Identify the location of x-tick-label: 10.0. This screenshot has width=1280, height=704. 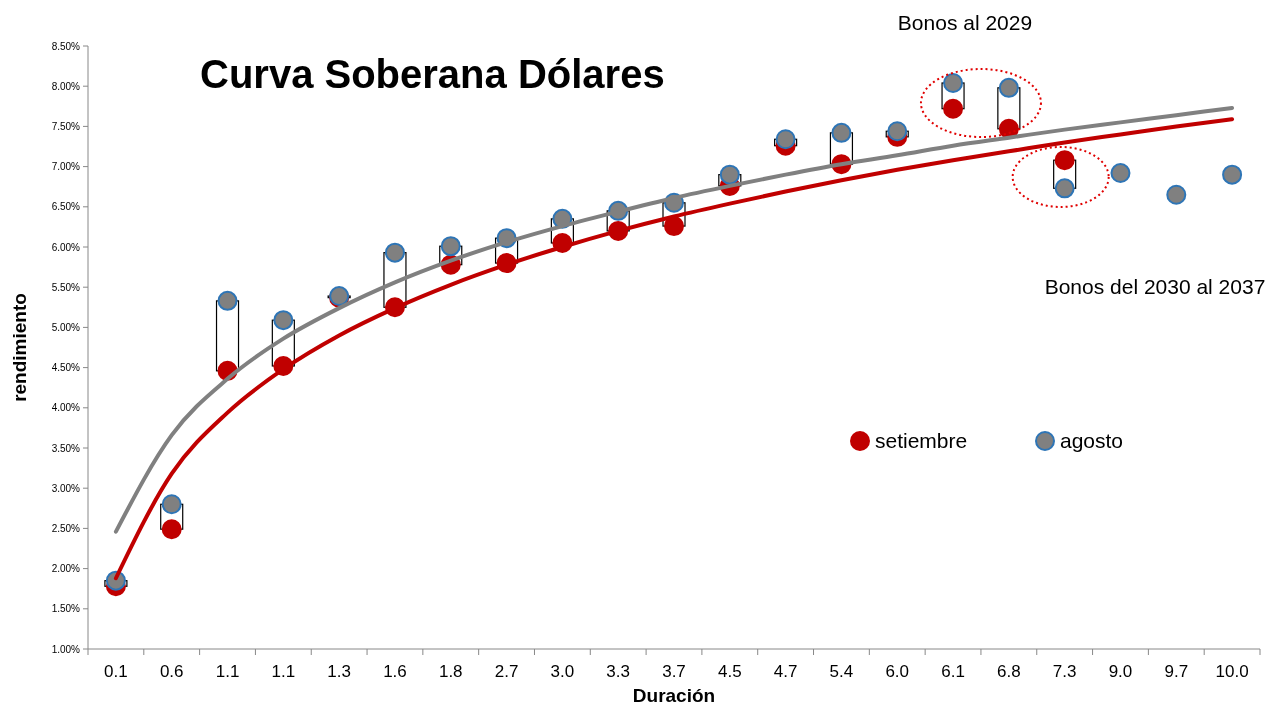
(1232, 671).